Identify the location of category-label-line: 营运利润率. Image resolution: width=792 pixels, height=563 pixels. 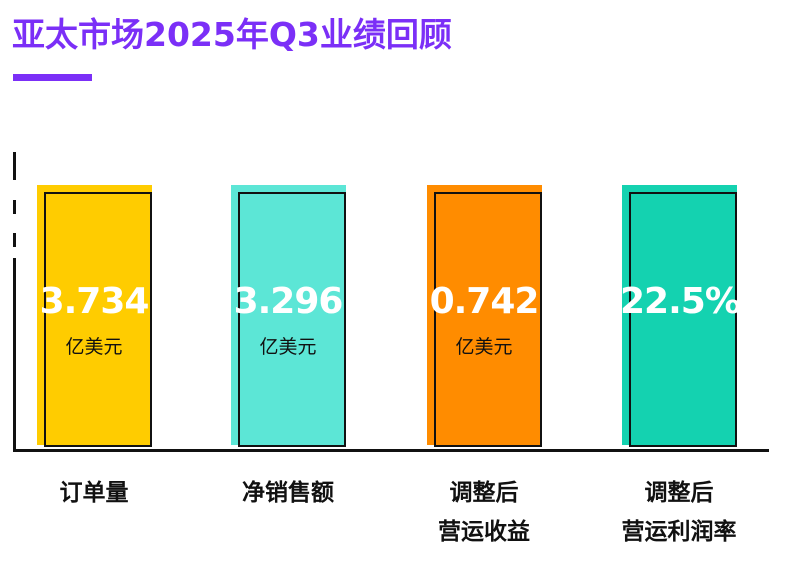
(679, 532).